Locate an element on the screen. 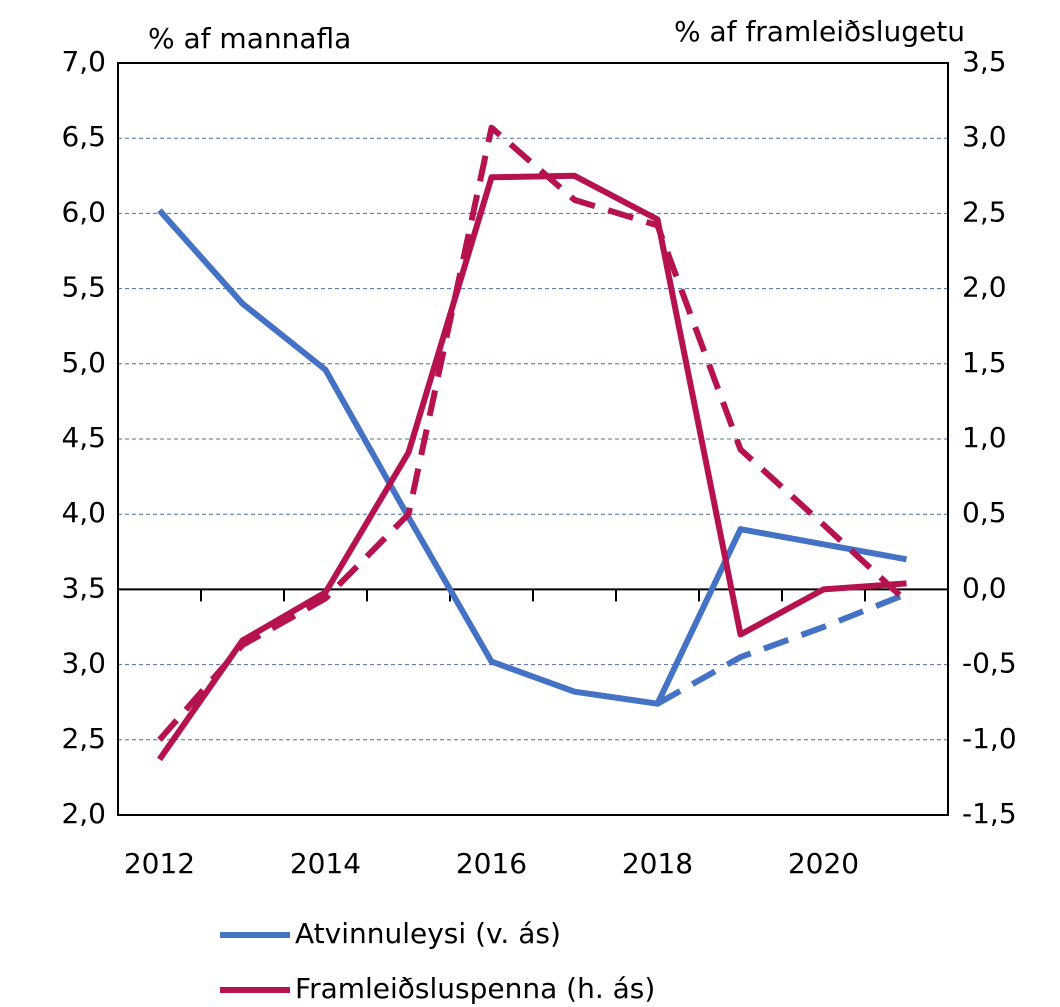 The image size is (1060, 1007). y2-tick-label: 2,0 is located at coordinates (984, 287).